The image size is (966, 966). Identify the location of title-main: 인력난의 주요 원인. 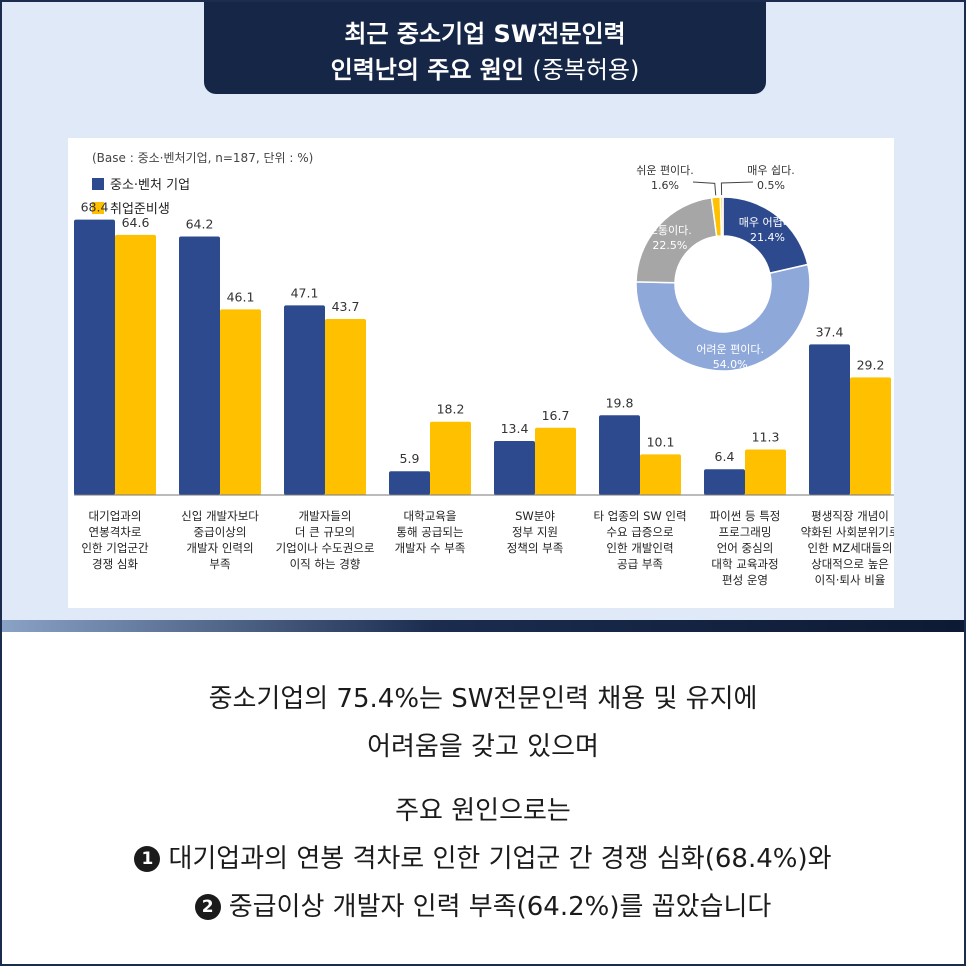
(427, 70).